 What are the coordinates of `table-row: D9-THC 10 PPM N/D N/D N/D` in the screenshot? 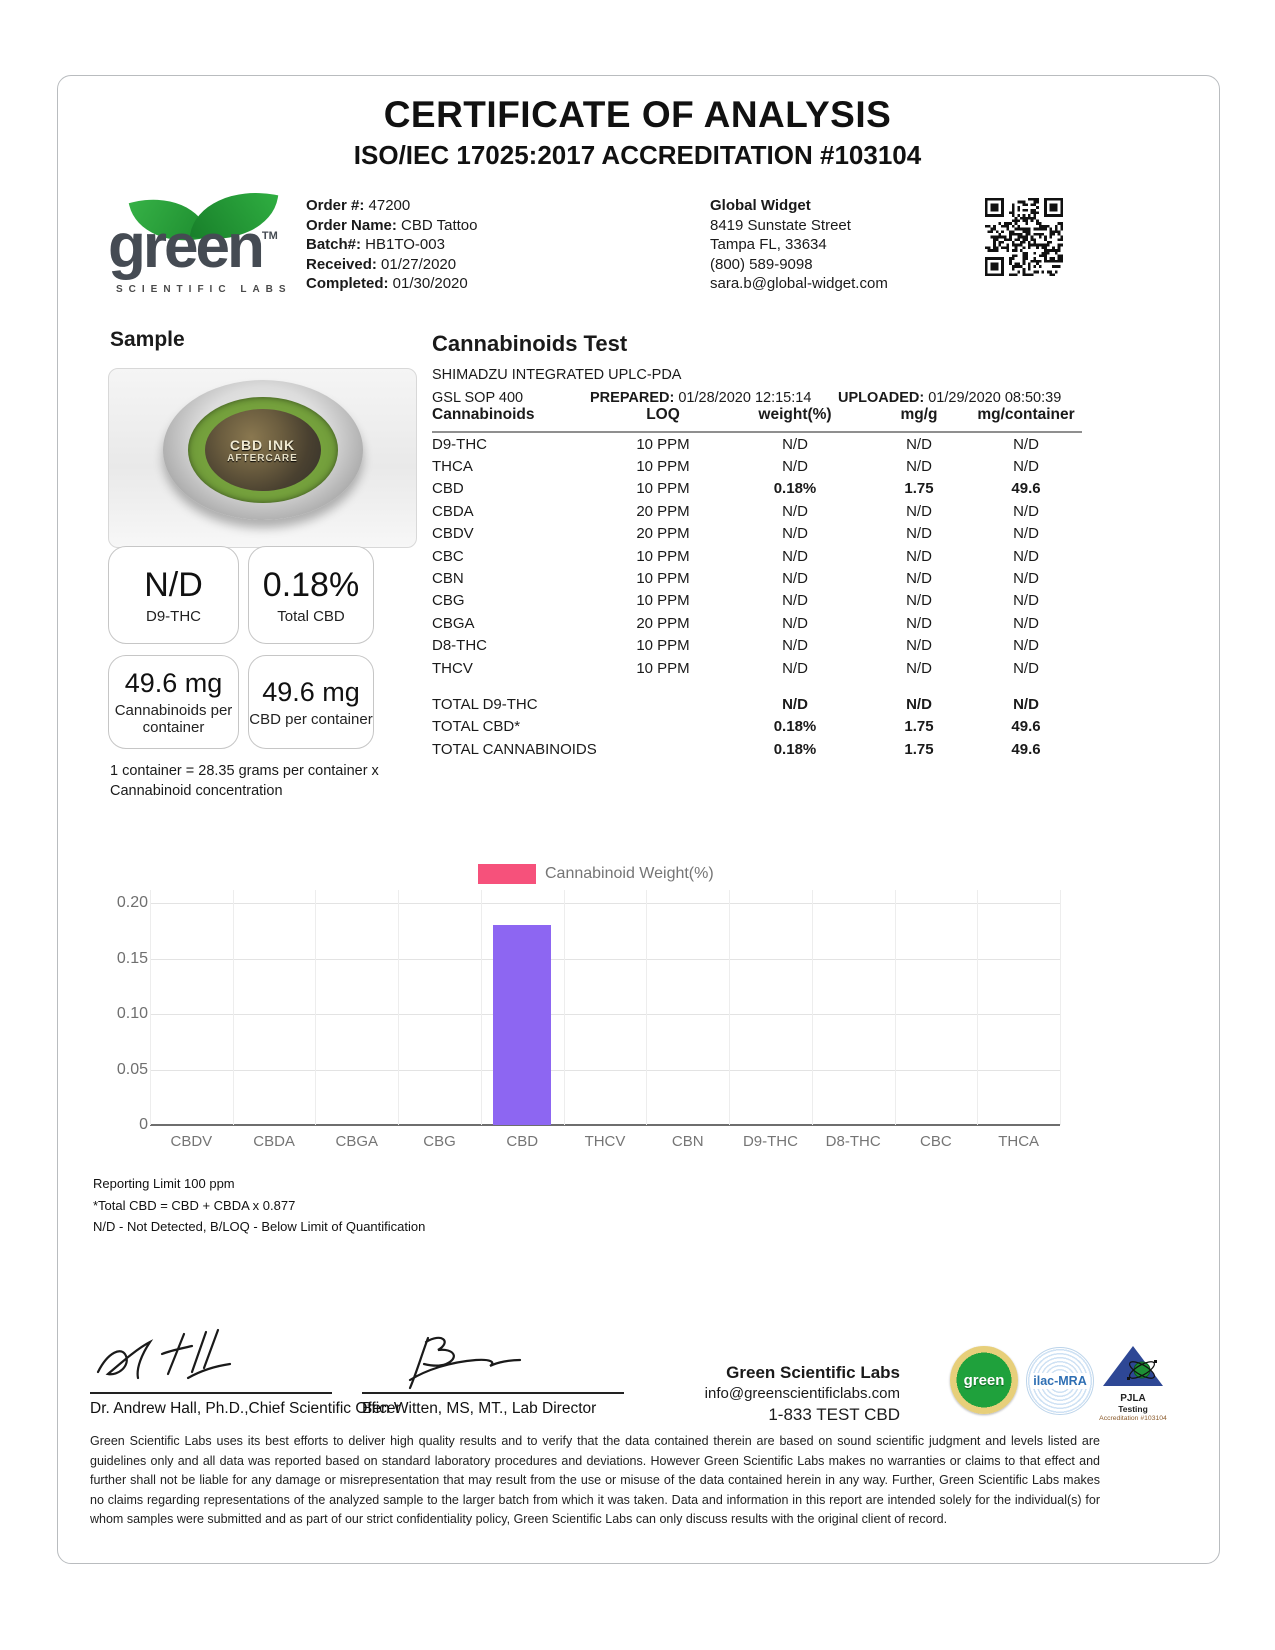 It's located at (735, 444).